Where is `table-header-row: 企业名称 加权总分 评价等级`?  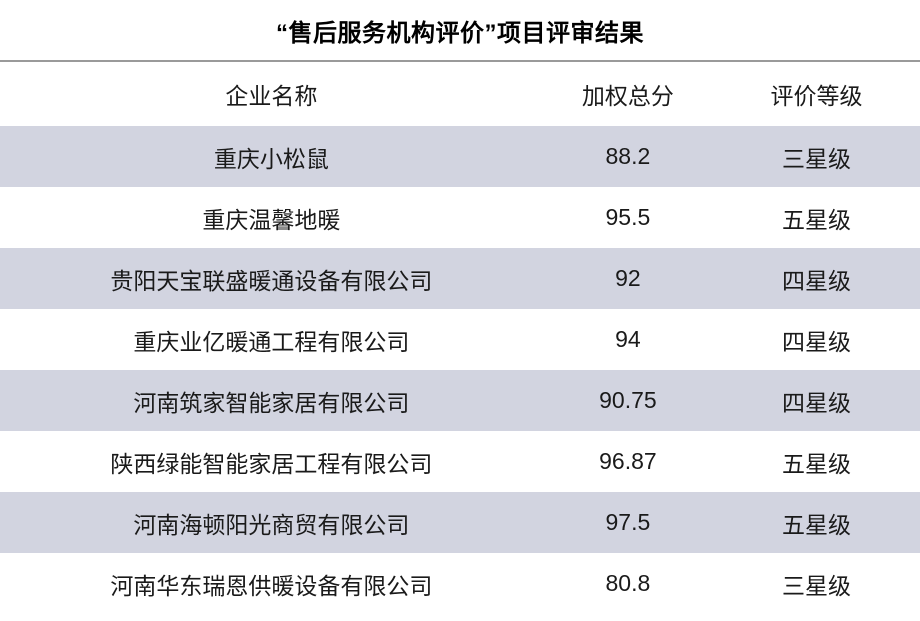 table-header-row: 企业名称 加权总分 评价等级 is located at coordinates (460, 94).